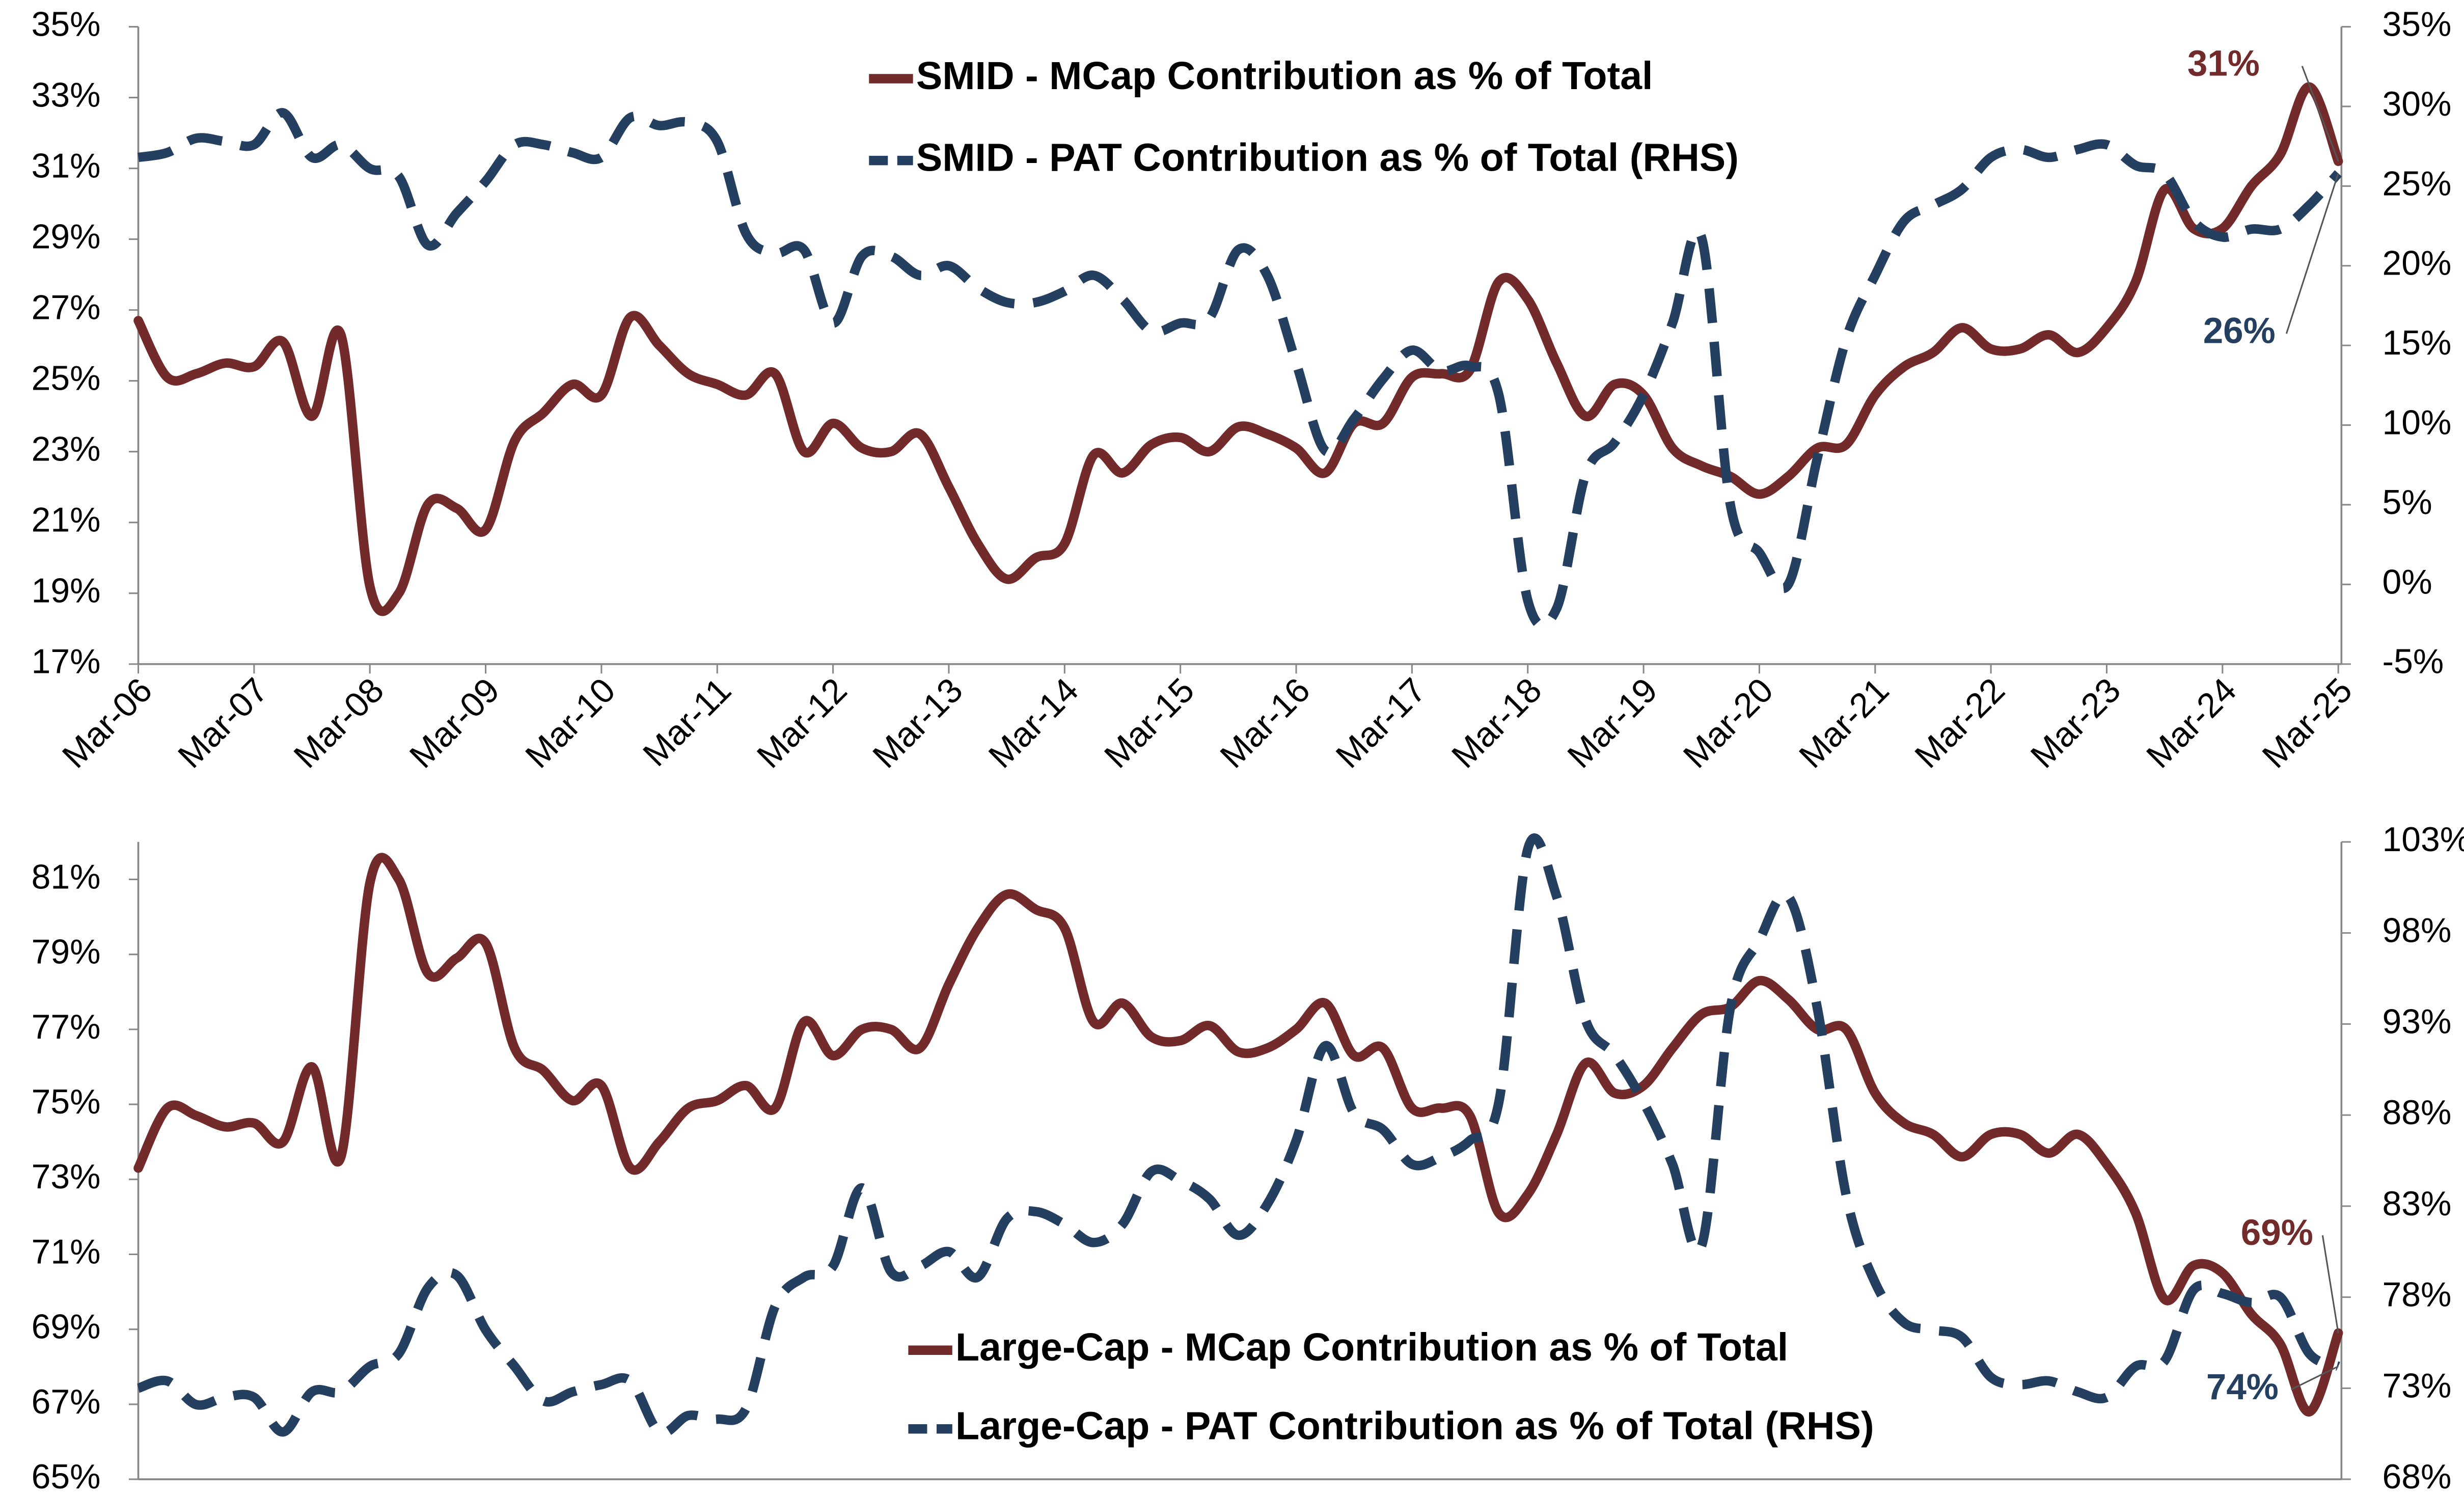  What do you see at coordinates (66, 166) in the screenshot?
I see `y-tick-label: 31%` at bounding box center [66, 166].